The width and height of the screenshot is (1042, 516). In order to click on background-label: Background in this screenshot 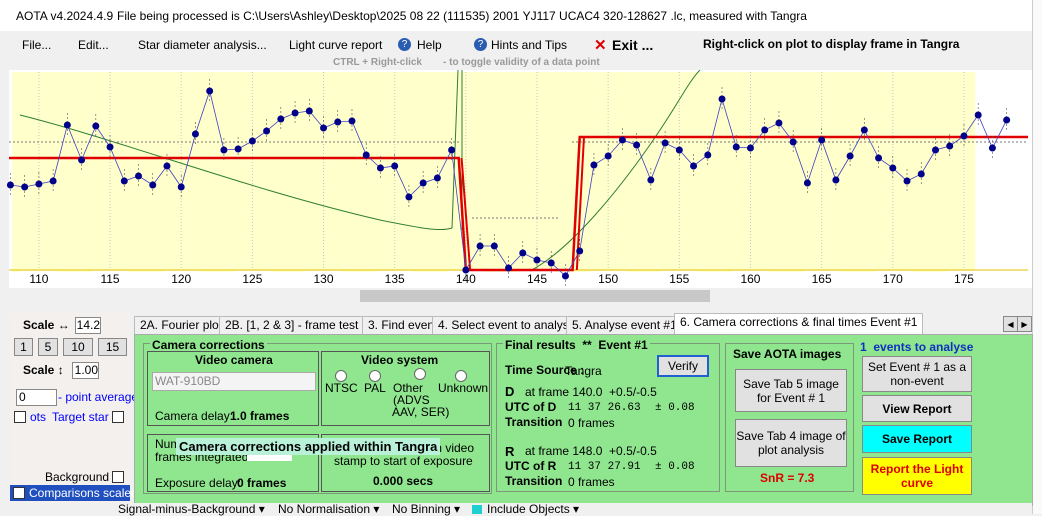, I will do `click(77, 477)`.